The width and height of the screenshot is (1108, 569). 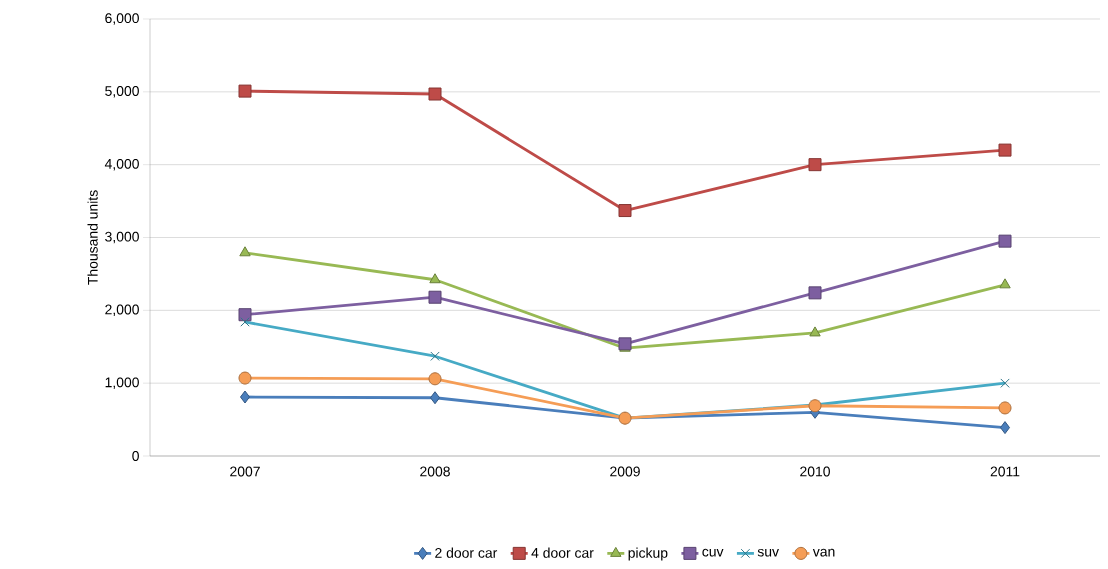 I want to click on legend-label: suv, so click(x=768, y=552).